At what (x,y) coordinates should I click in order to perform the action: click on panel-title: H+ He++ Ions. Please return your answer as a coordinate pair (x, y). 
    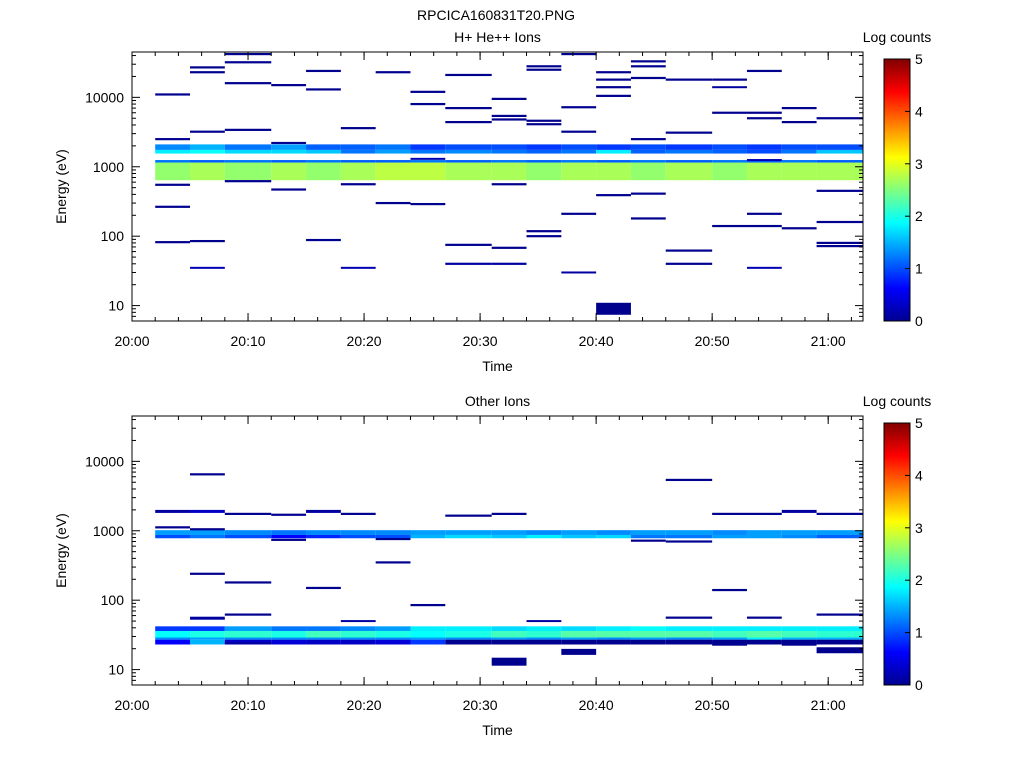
    Looking at the image, I should click on (497, 37).